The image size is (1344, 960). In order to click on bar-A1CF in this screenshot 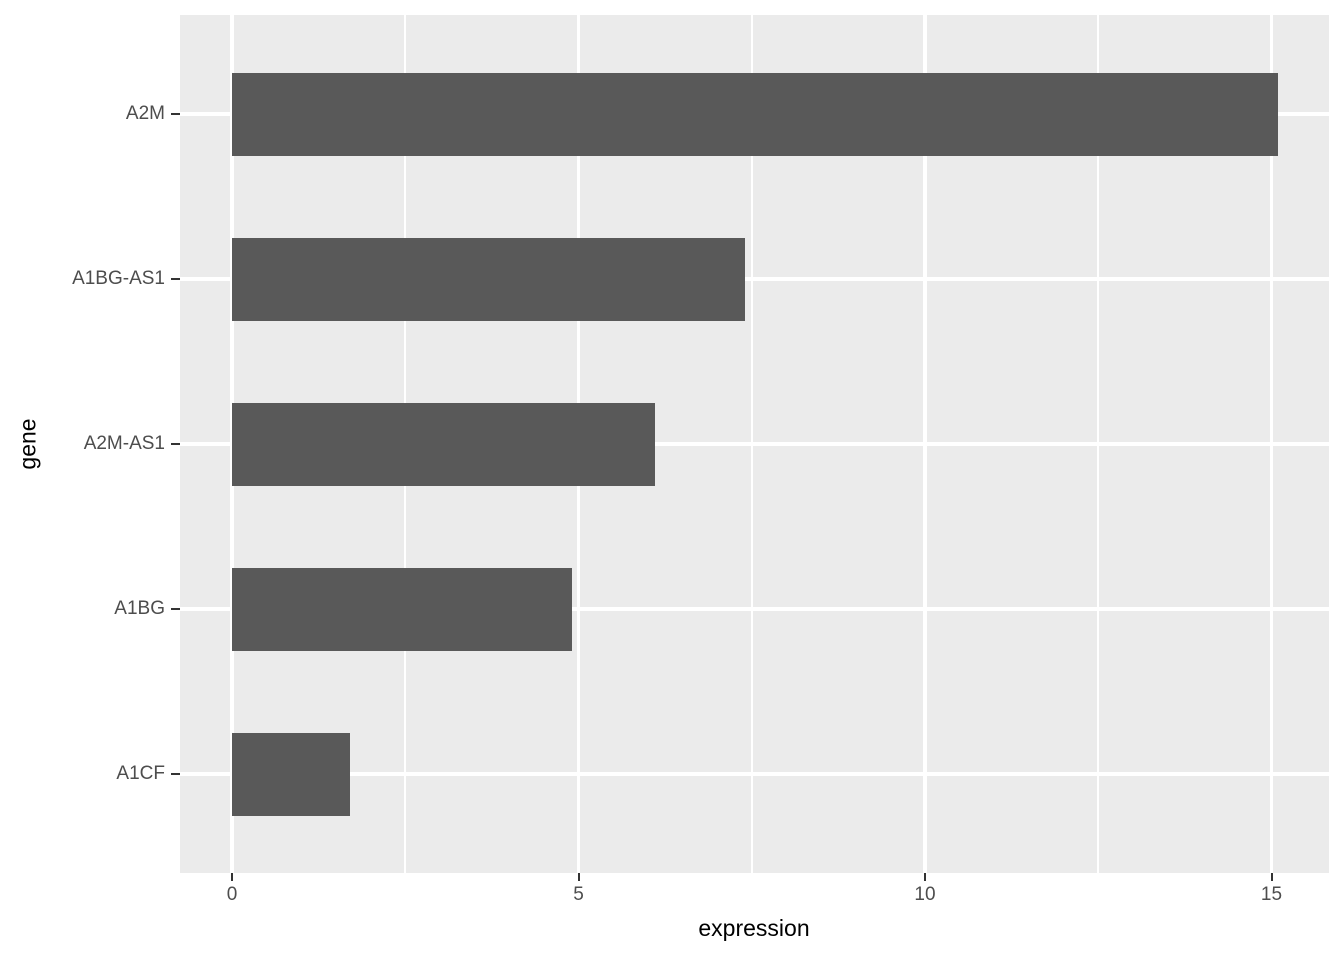, I will do `click(291, 774)`.